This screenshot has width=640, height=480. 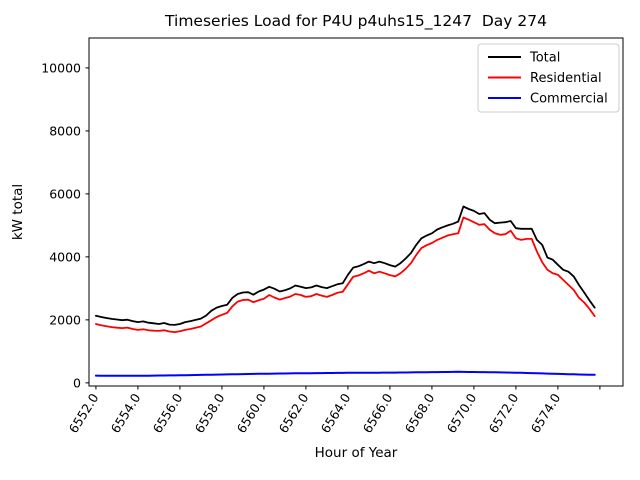 What do you see at coordinates (77, 382) in the screenshot?
I see `y-tick-label: 0` at bounding box center [77, 382].